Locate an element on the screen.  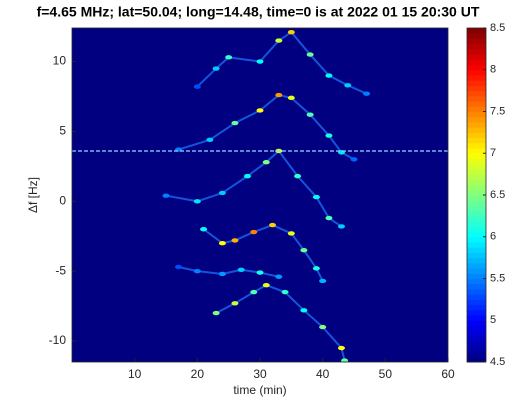
y-tick-label: 0 is located at coordinates (62, 200).